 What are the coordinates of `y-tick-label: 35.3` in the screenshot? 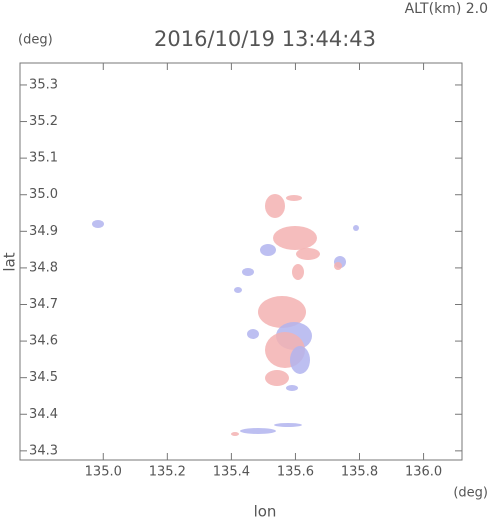 It's located at (43, 84).